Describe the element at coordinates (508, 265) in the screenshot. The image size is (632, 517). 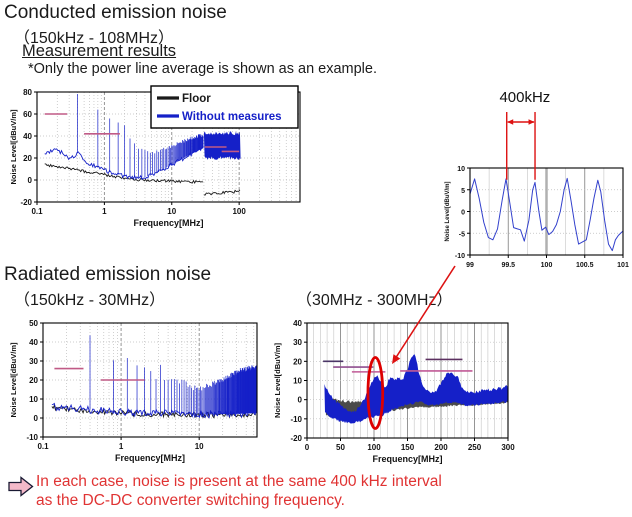
I see `svg-text: 99.5` at that location.